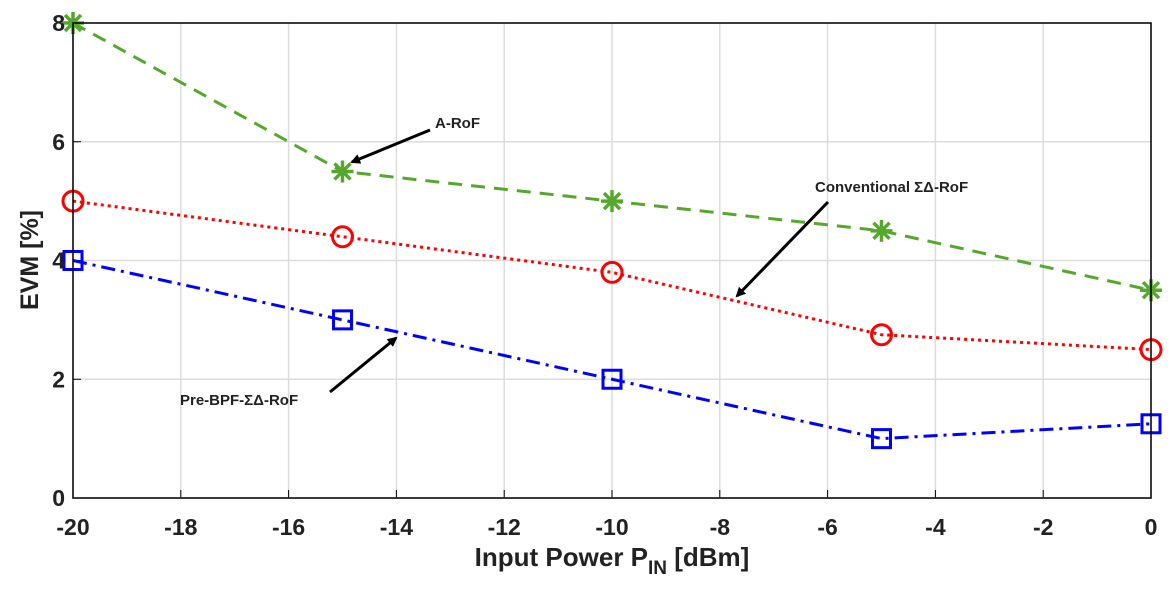 This screenshot has width=1171, height=591. I want to click on y-tick-label: 2, so click(58, 379).